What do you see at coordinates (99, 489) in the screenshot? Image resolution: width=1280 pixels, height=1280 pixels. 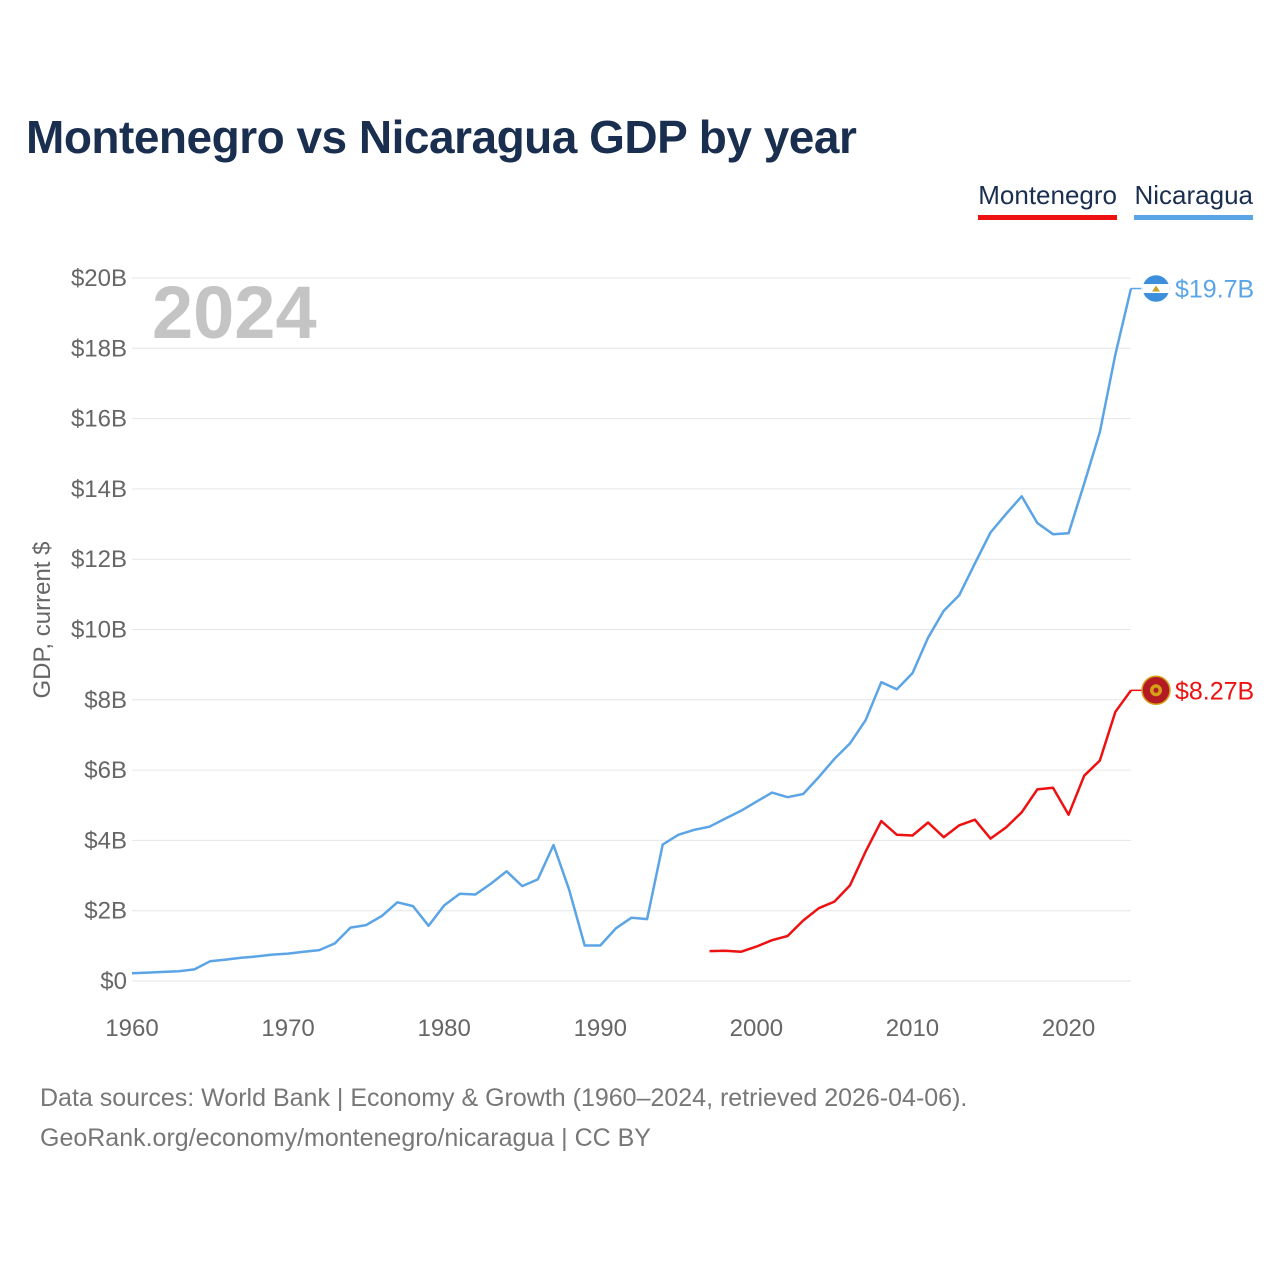 I see `y-tick-label: $14B` at bounding box center [99, 489].